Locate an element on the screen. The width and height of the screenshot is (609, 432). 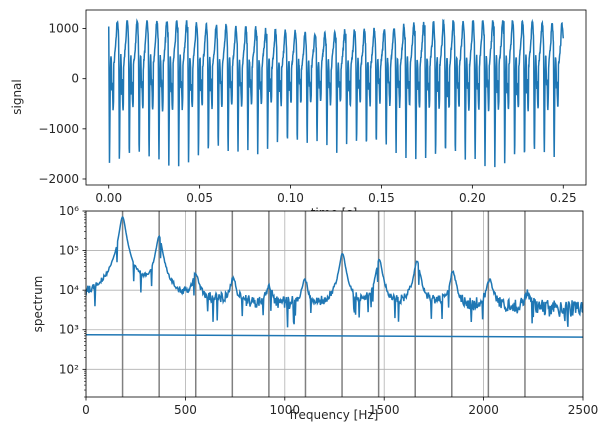
spectrum-xtick-label: 2000 is located at coordinates (483, 410).